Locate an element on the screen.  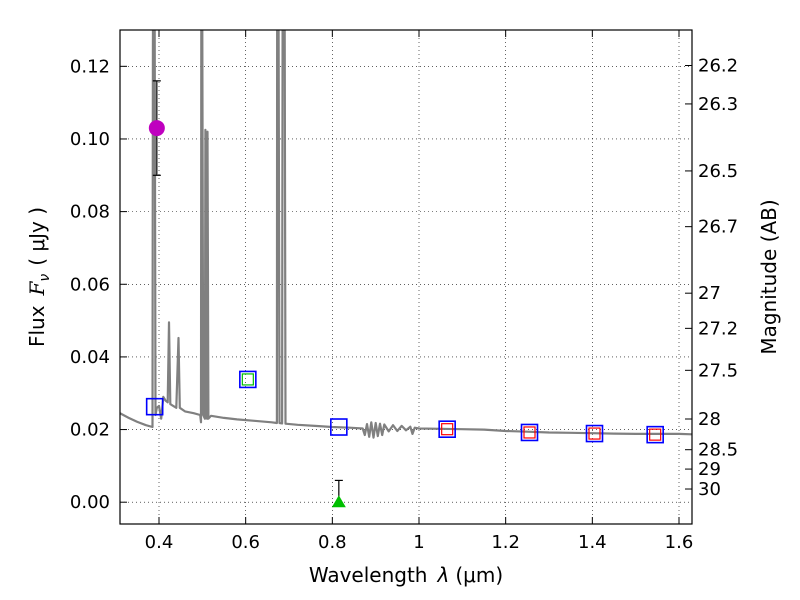
y2-axis-label: Magnitude (AB) is located at coordinates (769, 276).